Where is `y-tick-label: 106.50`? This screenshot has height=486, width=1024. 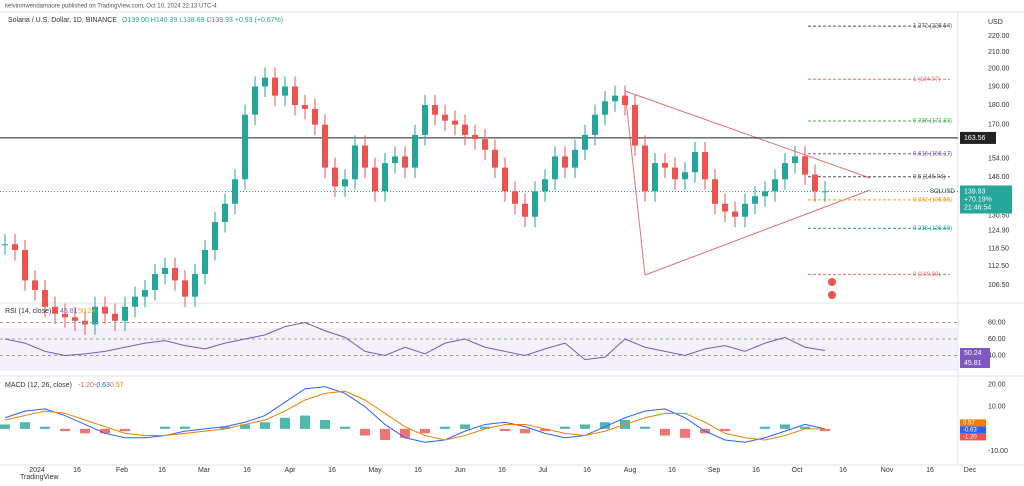
y-tick-label: 106.50 is located at coordinates (999, 285).